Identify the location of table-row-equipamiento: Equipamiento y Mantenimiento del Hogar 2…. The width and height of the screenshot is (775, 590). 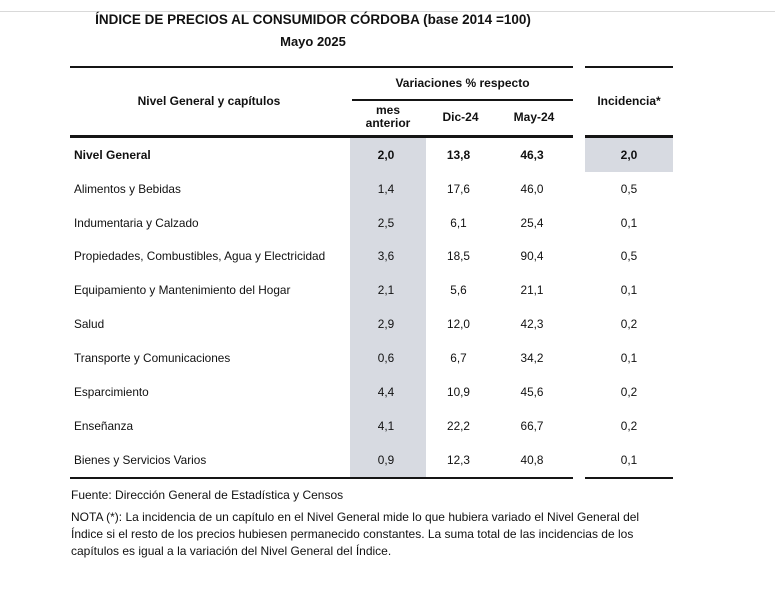
(371, 290).